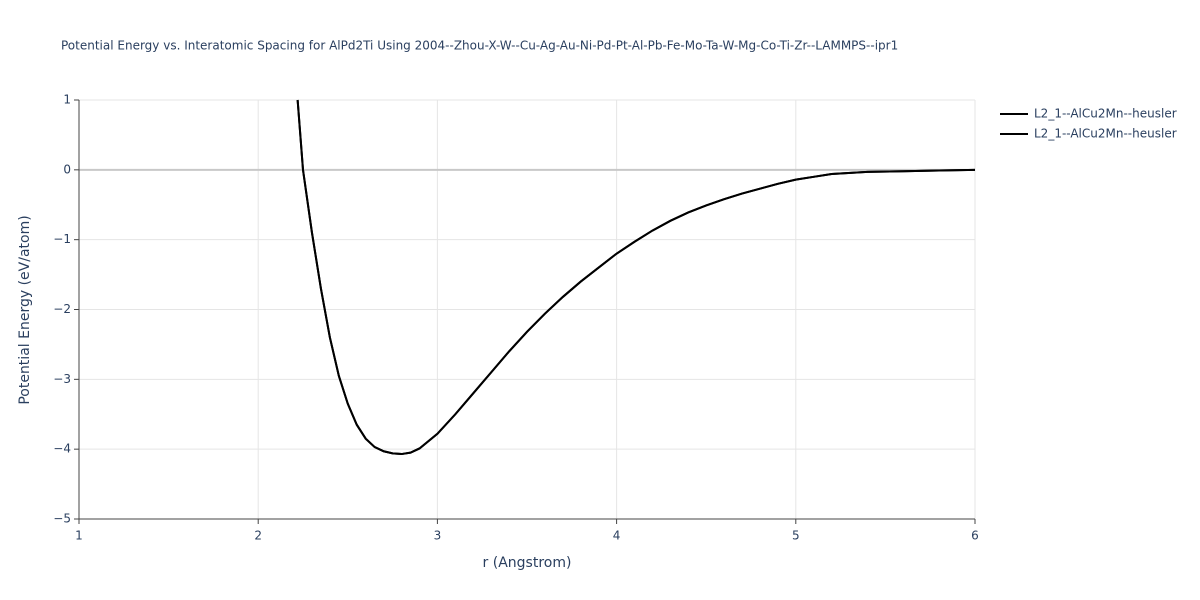 This screenshot has height=600, width=1200. I want to click on y-tick-label: −3, so click(62, 379).